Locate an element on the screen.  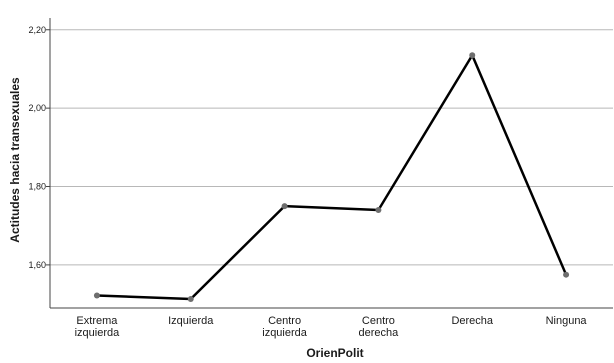
x-tick-label: Ninguna is located at coordinates (567, 321).